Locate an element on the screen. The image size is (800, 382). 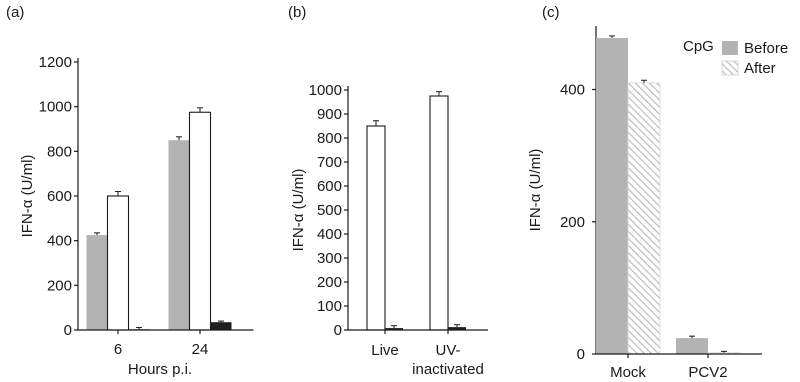
y-tick-label: 900 is located at coordinates (329, 114).